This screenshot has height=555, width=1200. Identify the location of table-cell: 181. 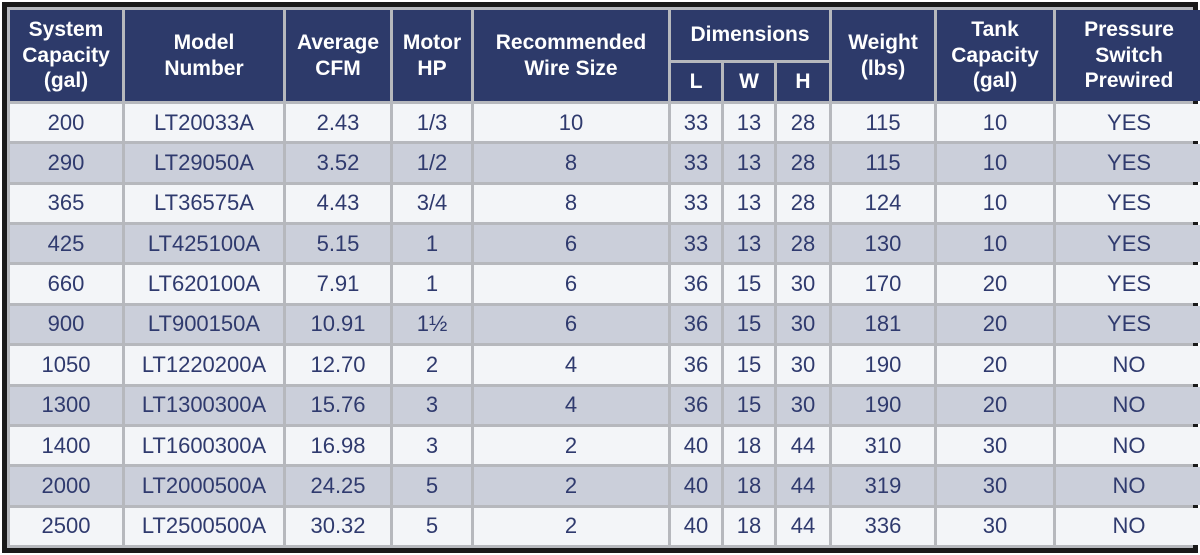
(883, 324).